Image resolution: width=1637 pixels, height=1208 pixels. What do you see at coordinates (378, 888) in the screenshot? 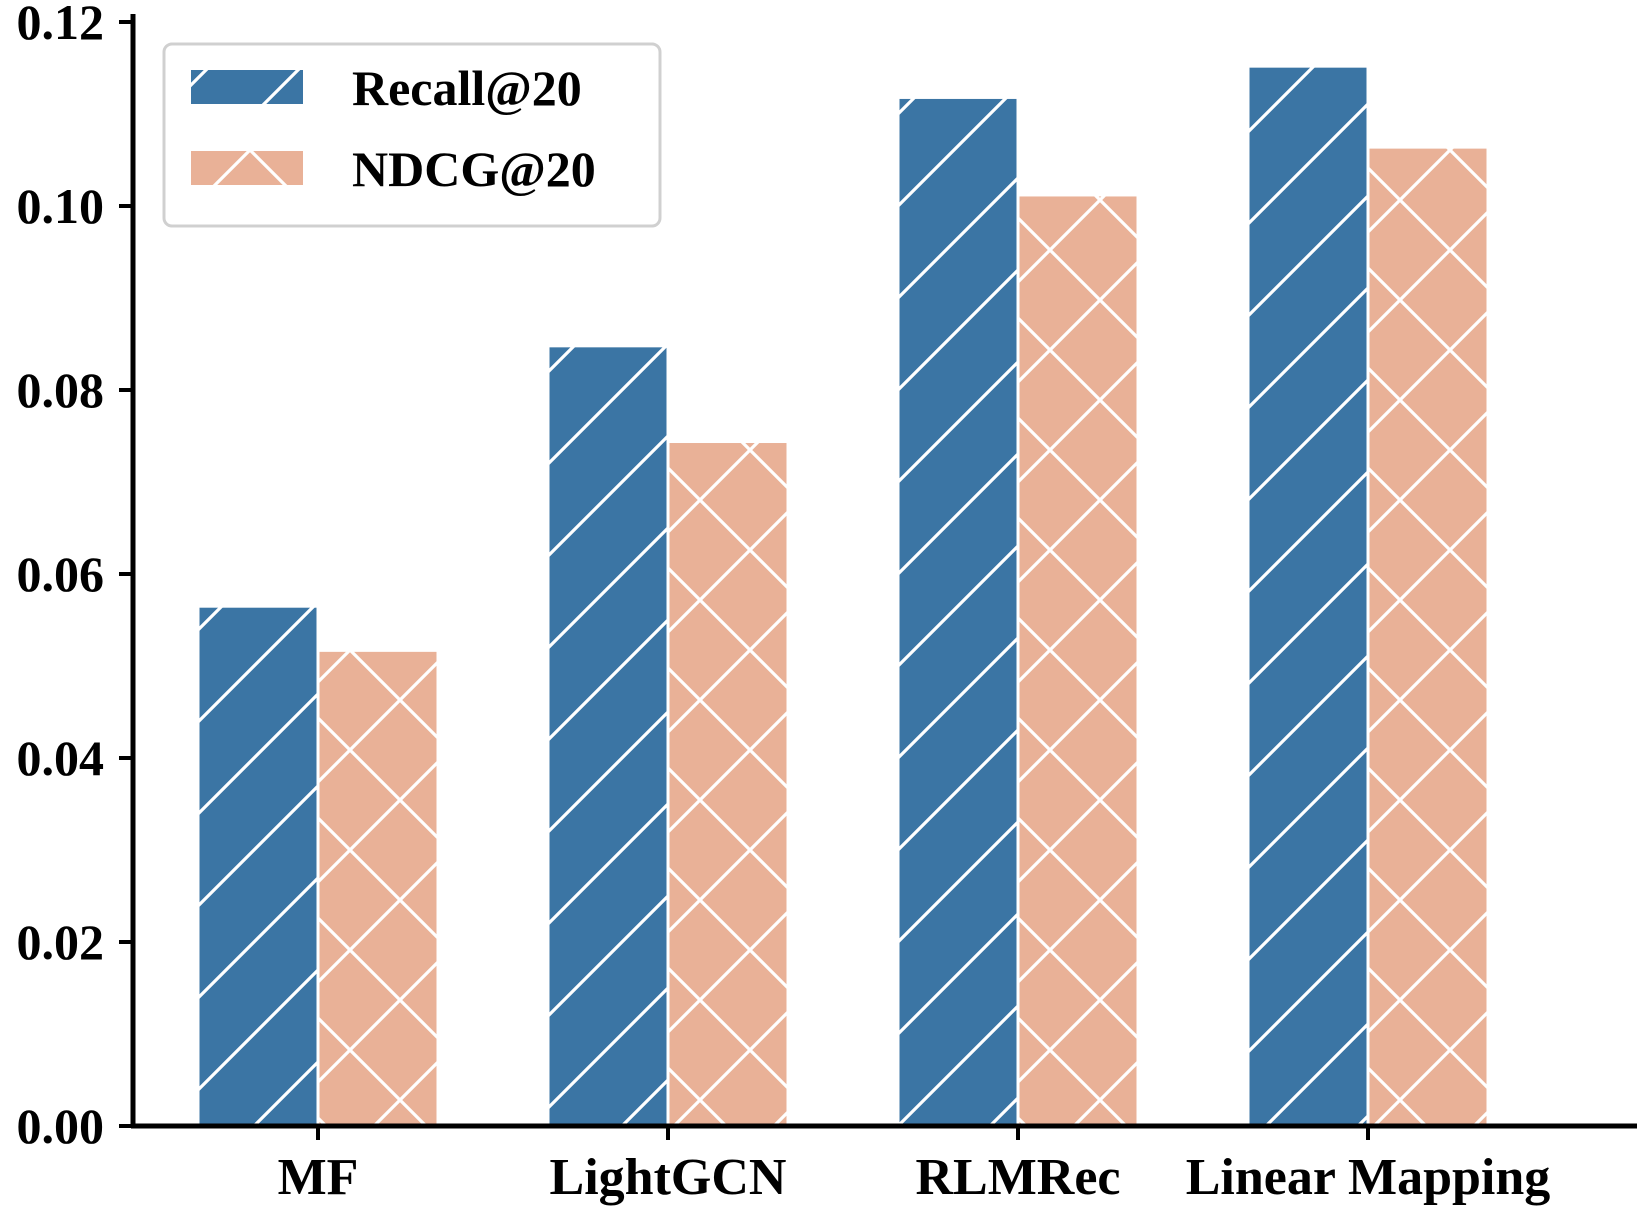
I see `bar-ndcg-20-mf` at bounding box center [378, 888].